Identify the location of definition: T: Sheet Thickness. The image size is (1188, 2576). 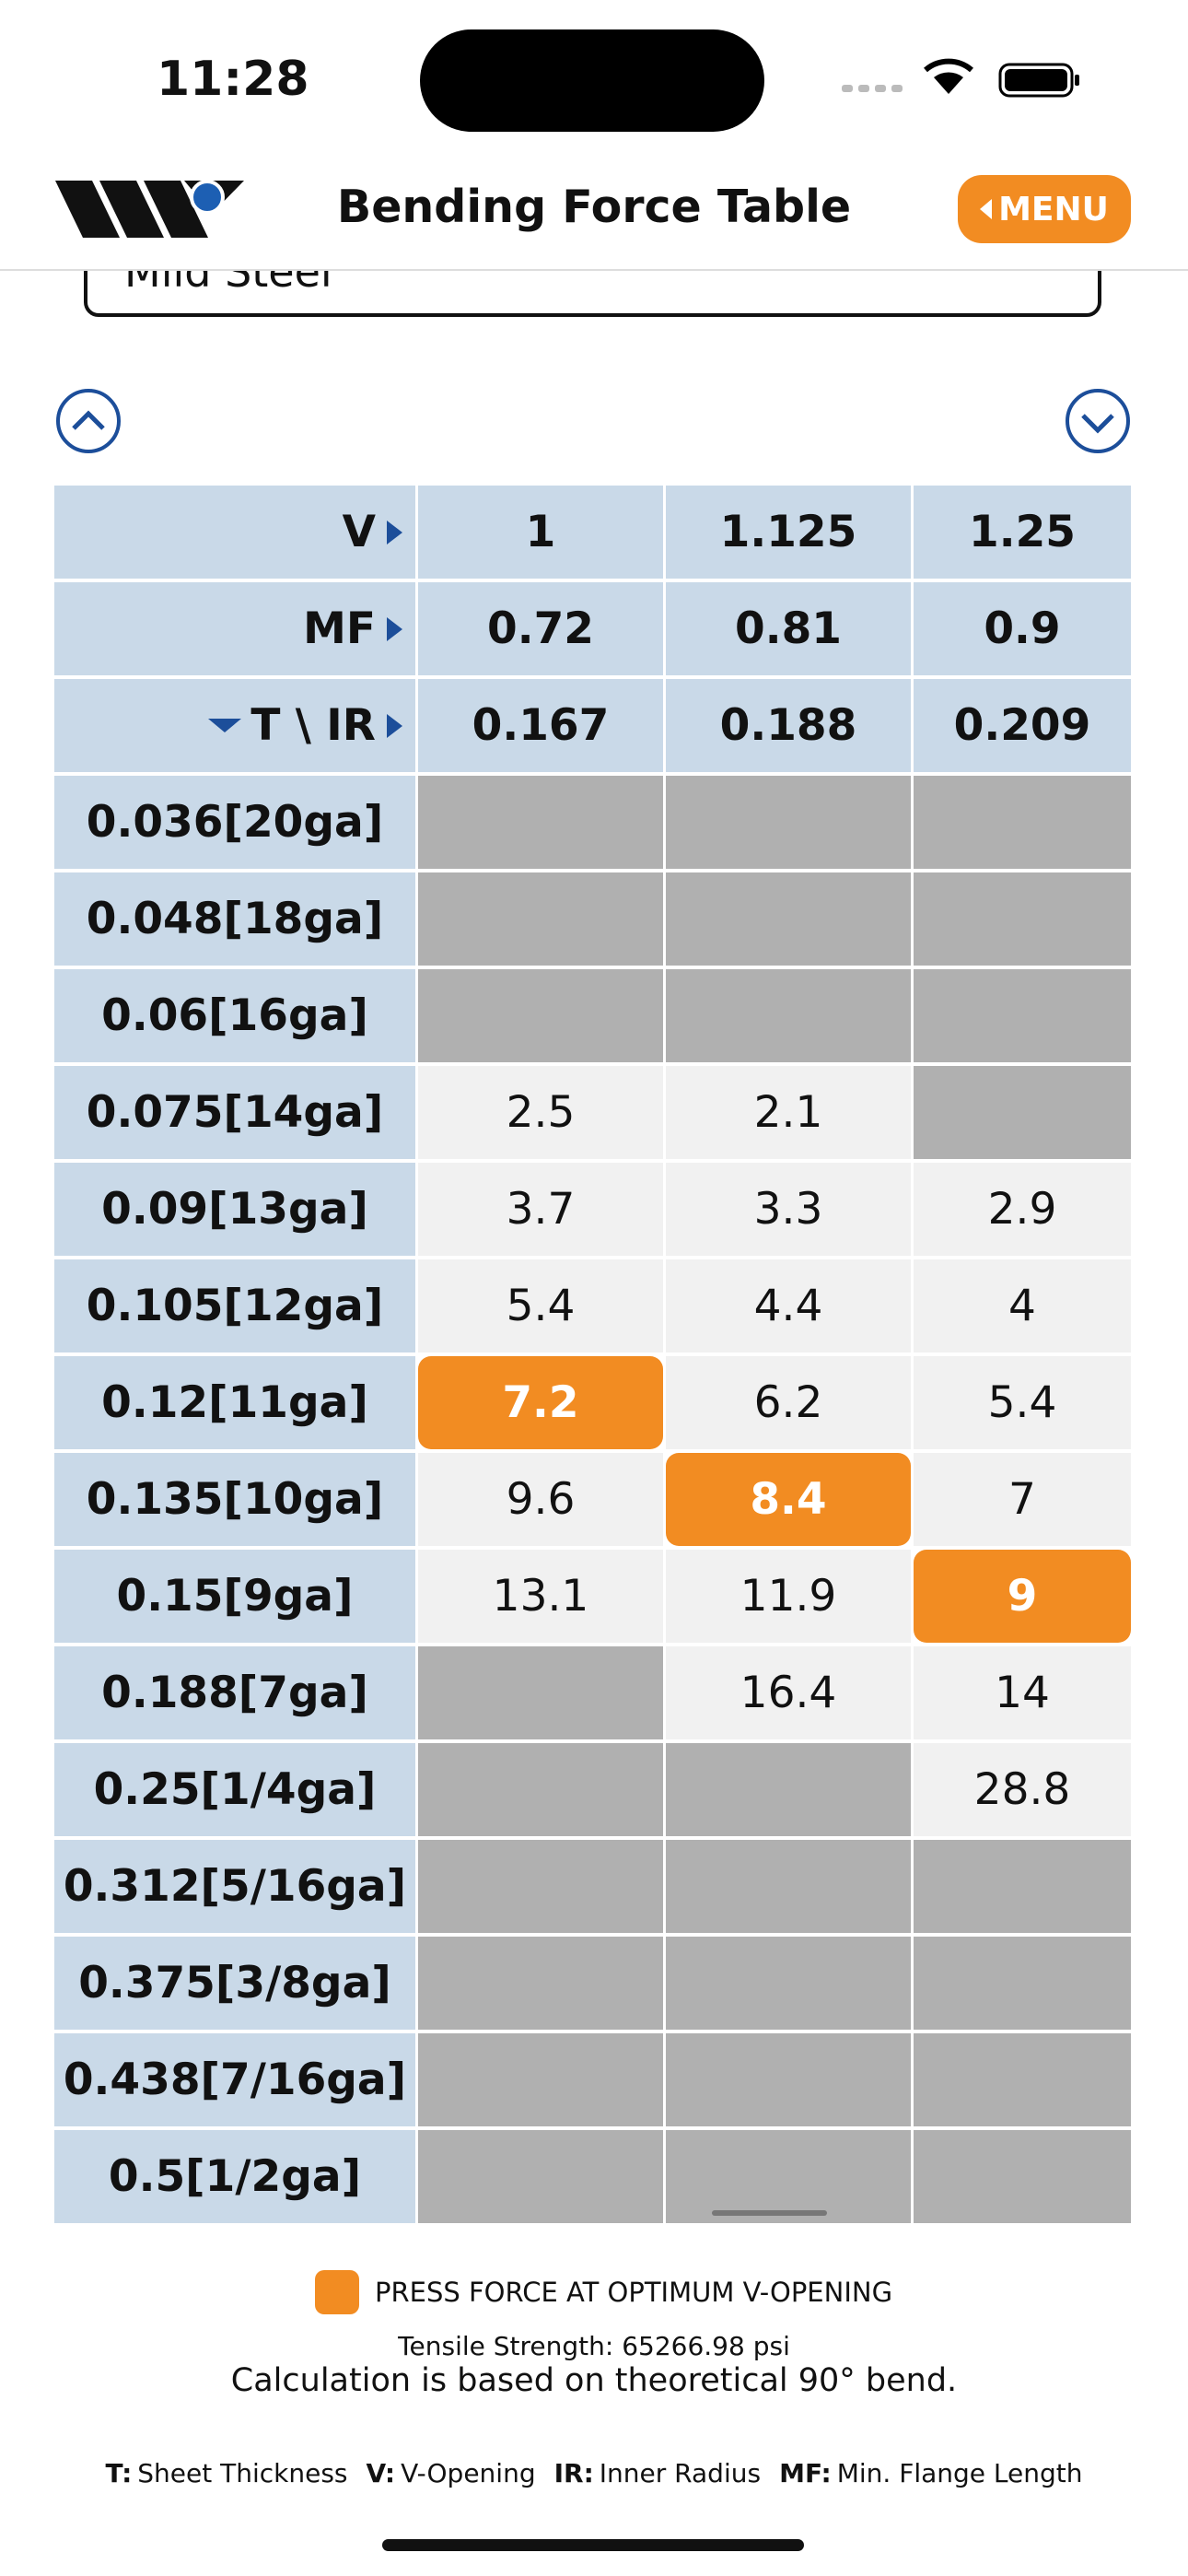
(227, 2473).